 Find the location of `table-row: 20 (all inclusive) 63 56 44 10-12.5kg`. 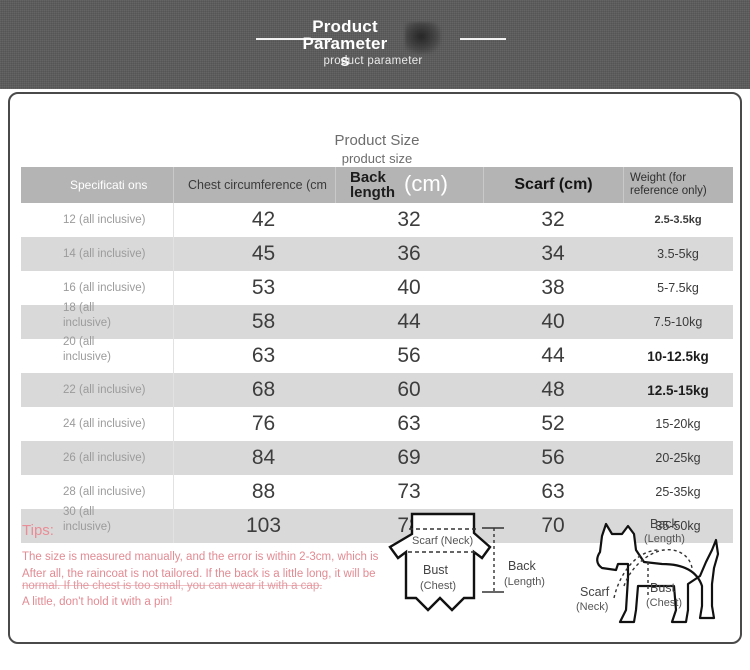

table-row: 20 (all inclusive) 63 56 44 10-12.5kg is located at coordinates (377, 354).